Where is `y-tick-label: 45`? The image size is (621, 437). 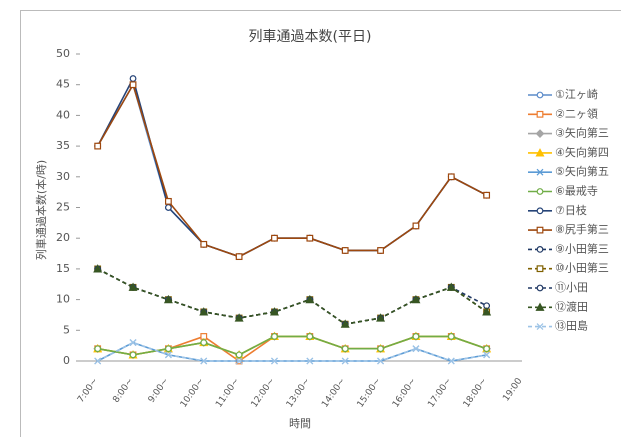
y-tick-label: 45 is located at coordinates (63, 84).